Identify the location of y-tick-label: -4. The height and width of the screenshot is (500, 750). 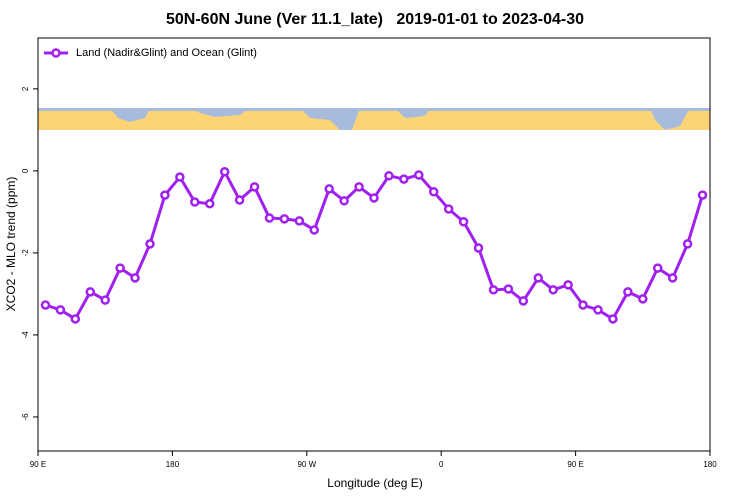
(25, 335).